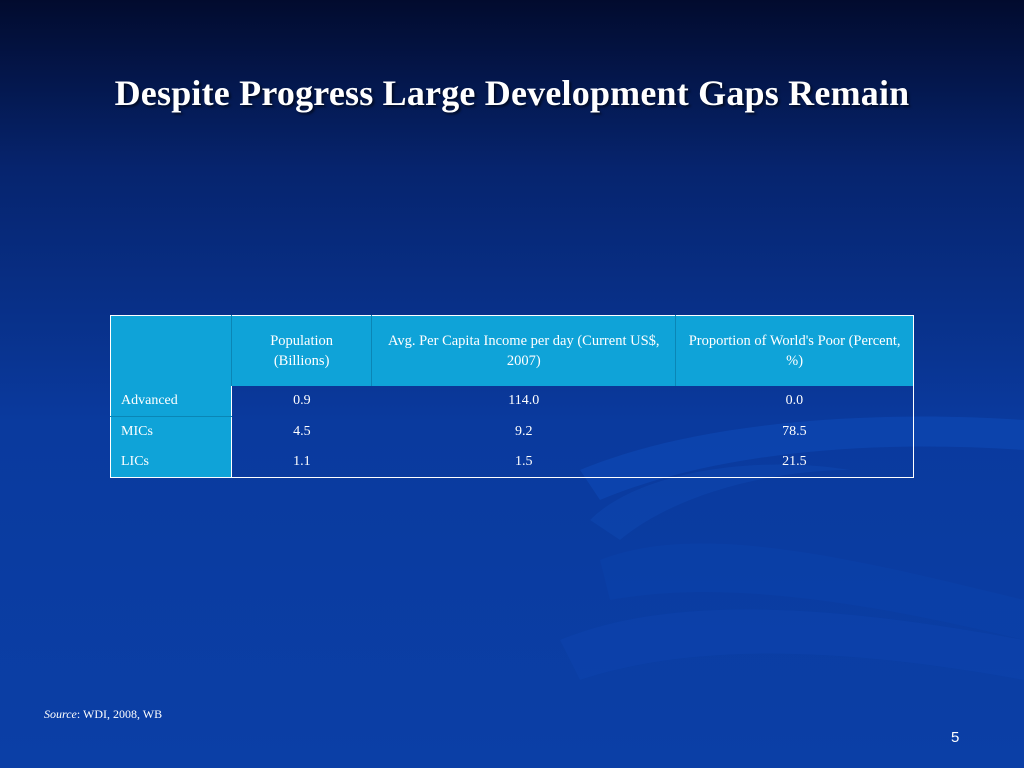 This screenshot has height=768, width=1024. Describe the element at coordinates (512, 431) in the screenshot. I see `table-row: MICs 4.5 9.2 78.5` at that location.